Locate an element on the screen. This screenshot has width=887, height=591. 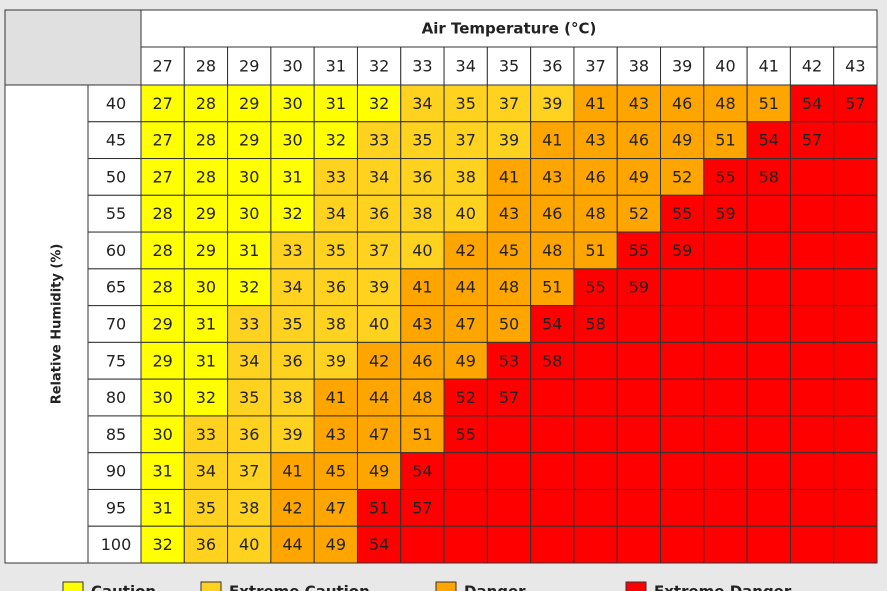
heat-value: 32 is located at coordinates (162, 544).